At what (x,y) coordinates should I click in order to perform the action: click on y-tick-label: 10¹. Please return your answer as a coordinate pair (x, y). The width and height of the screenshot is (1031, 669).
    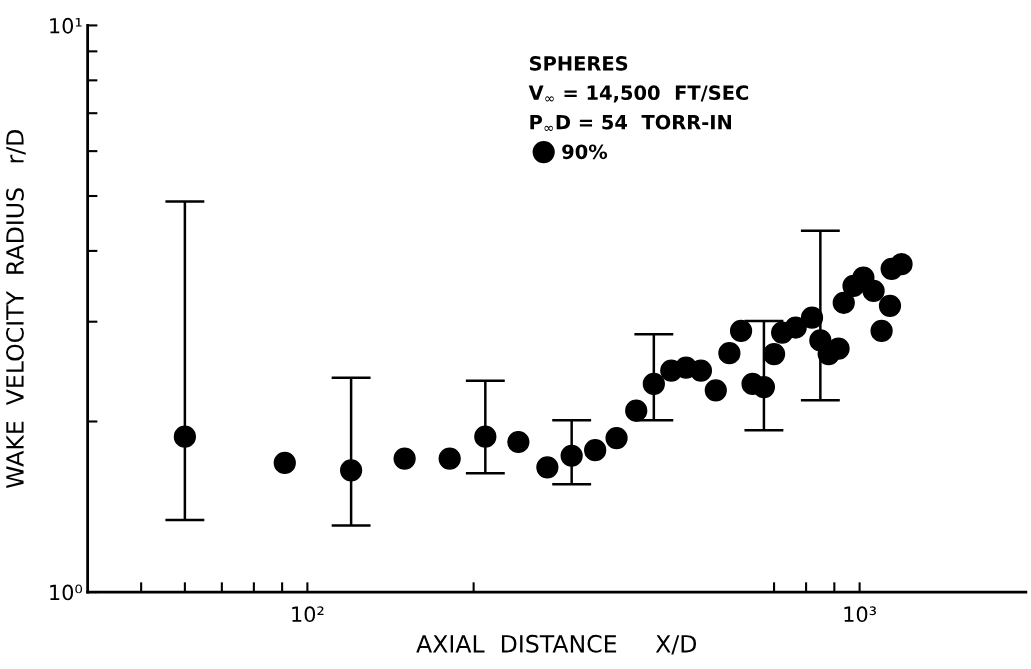
    Looking at the image, I should click on (66, 25).